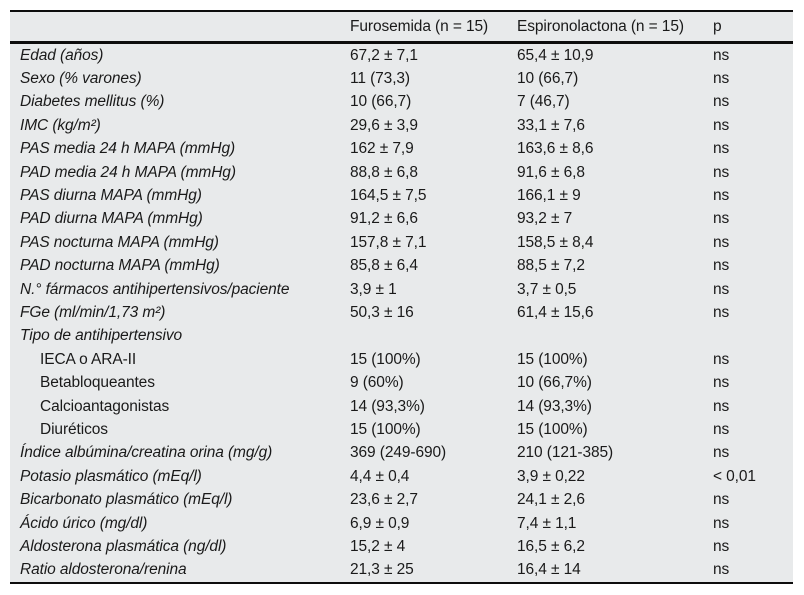  I want to click on table-row: Diuréticos 15 (100%) 15 (100%) ns, so click(401, 429).